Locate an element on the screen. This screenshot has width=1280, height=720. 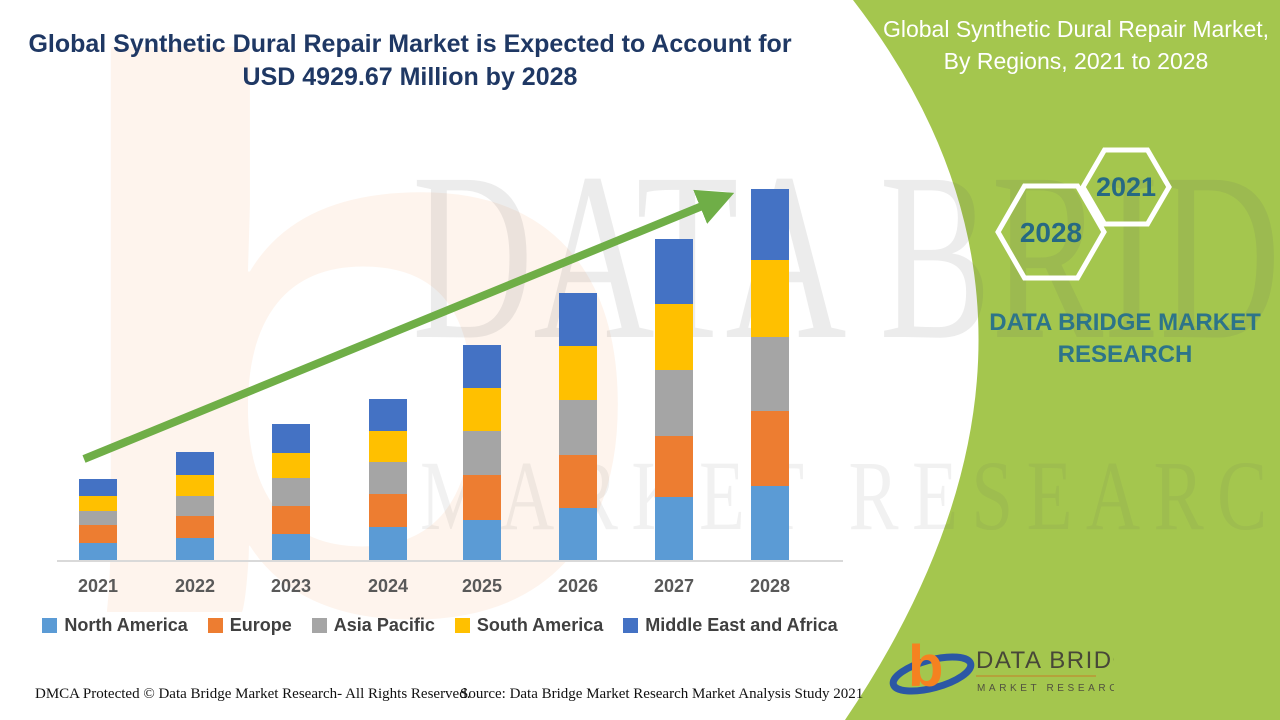
bar-segment-2022-europe is located at coordinates (195, 526).